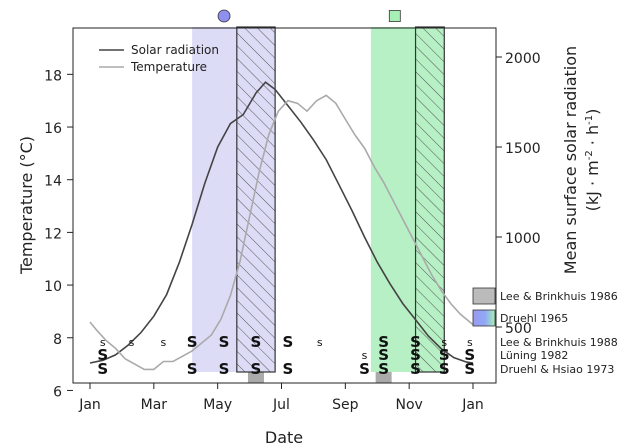  I want to click on left-y-axis-ticks: 6 8 10 12 14 16 18, so click(58, 234).